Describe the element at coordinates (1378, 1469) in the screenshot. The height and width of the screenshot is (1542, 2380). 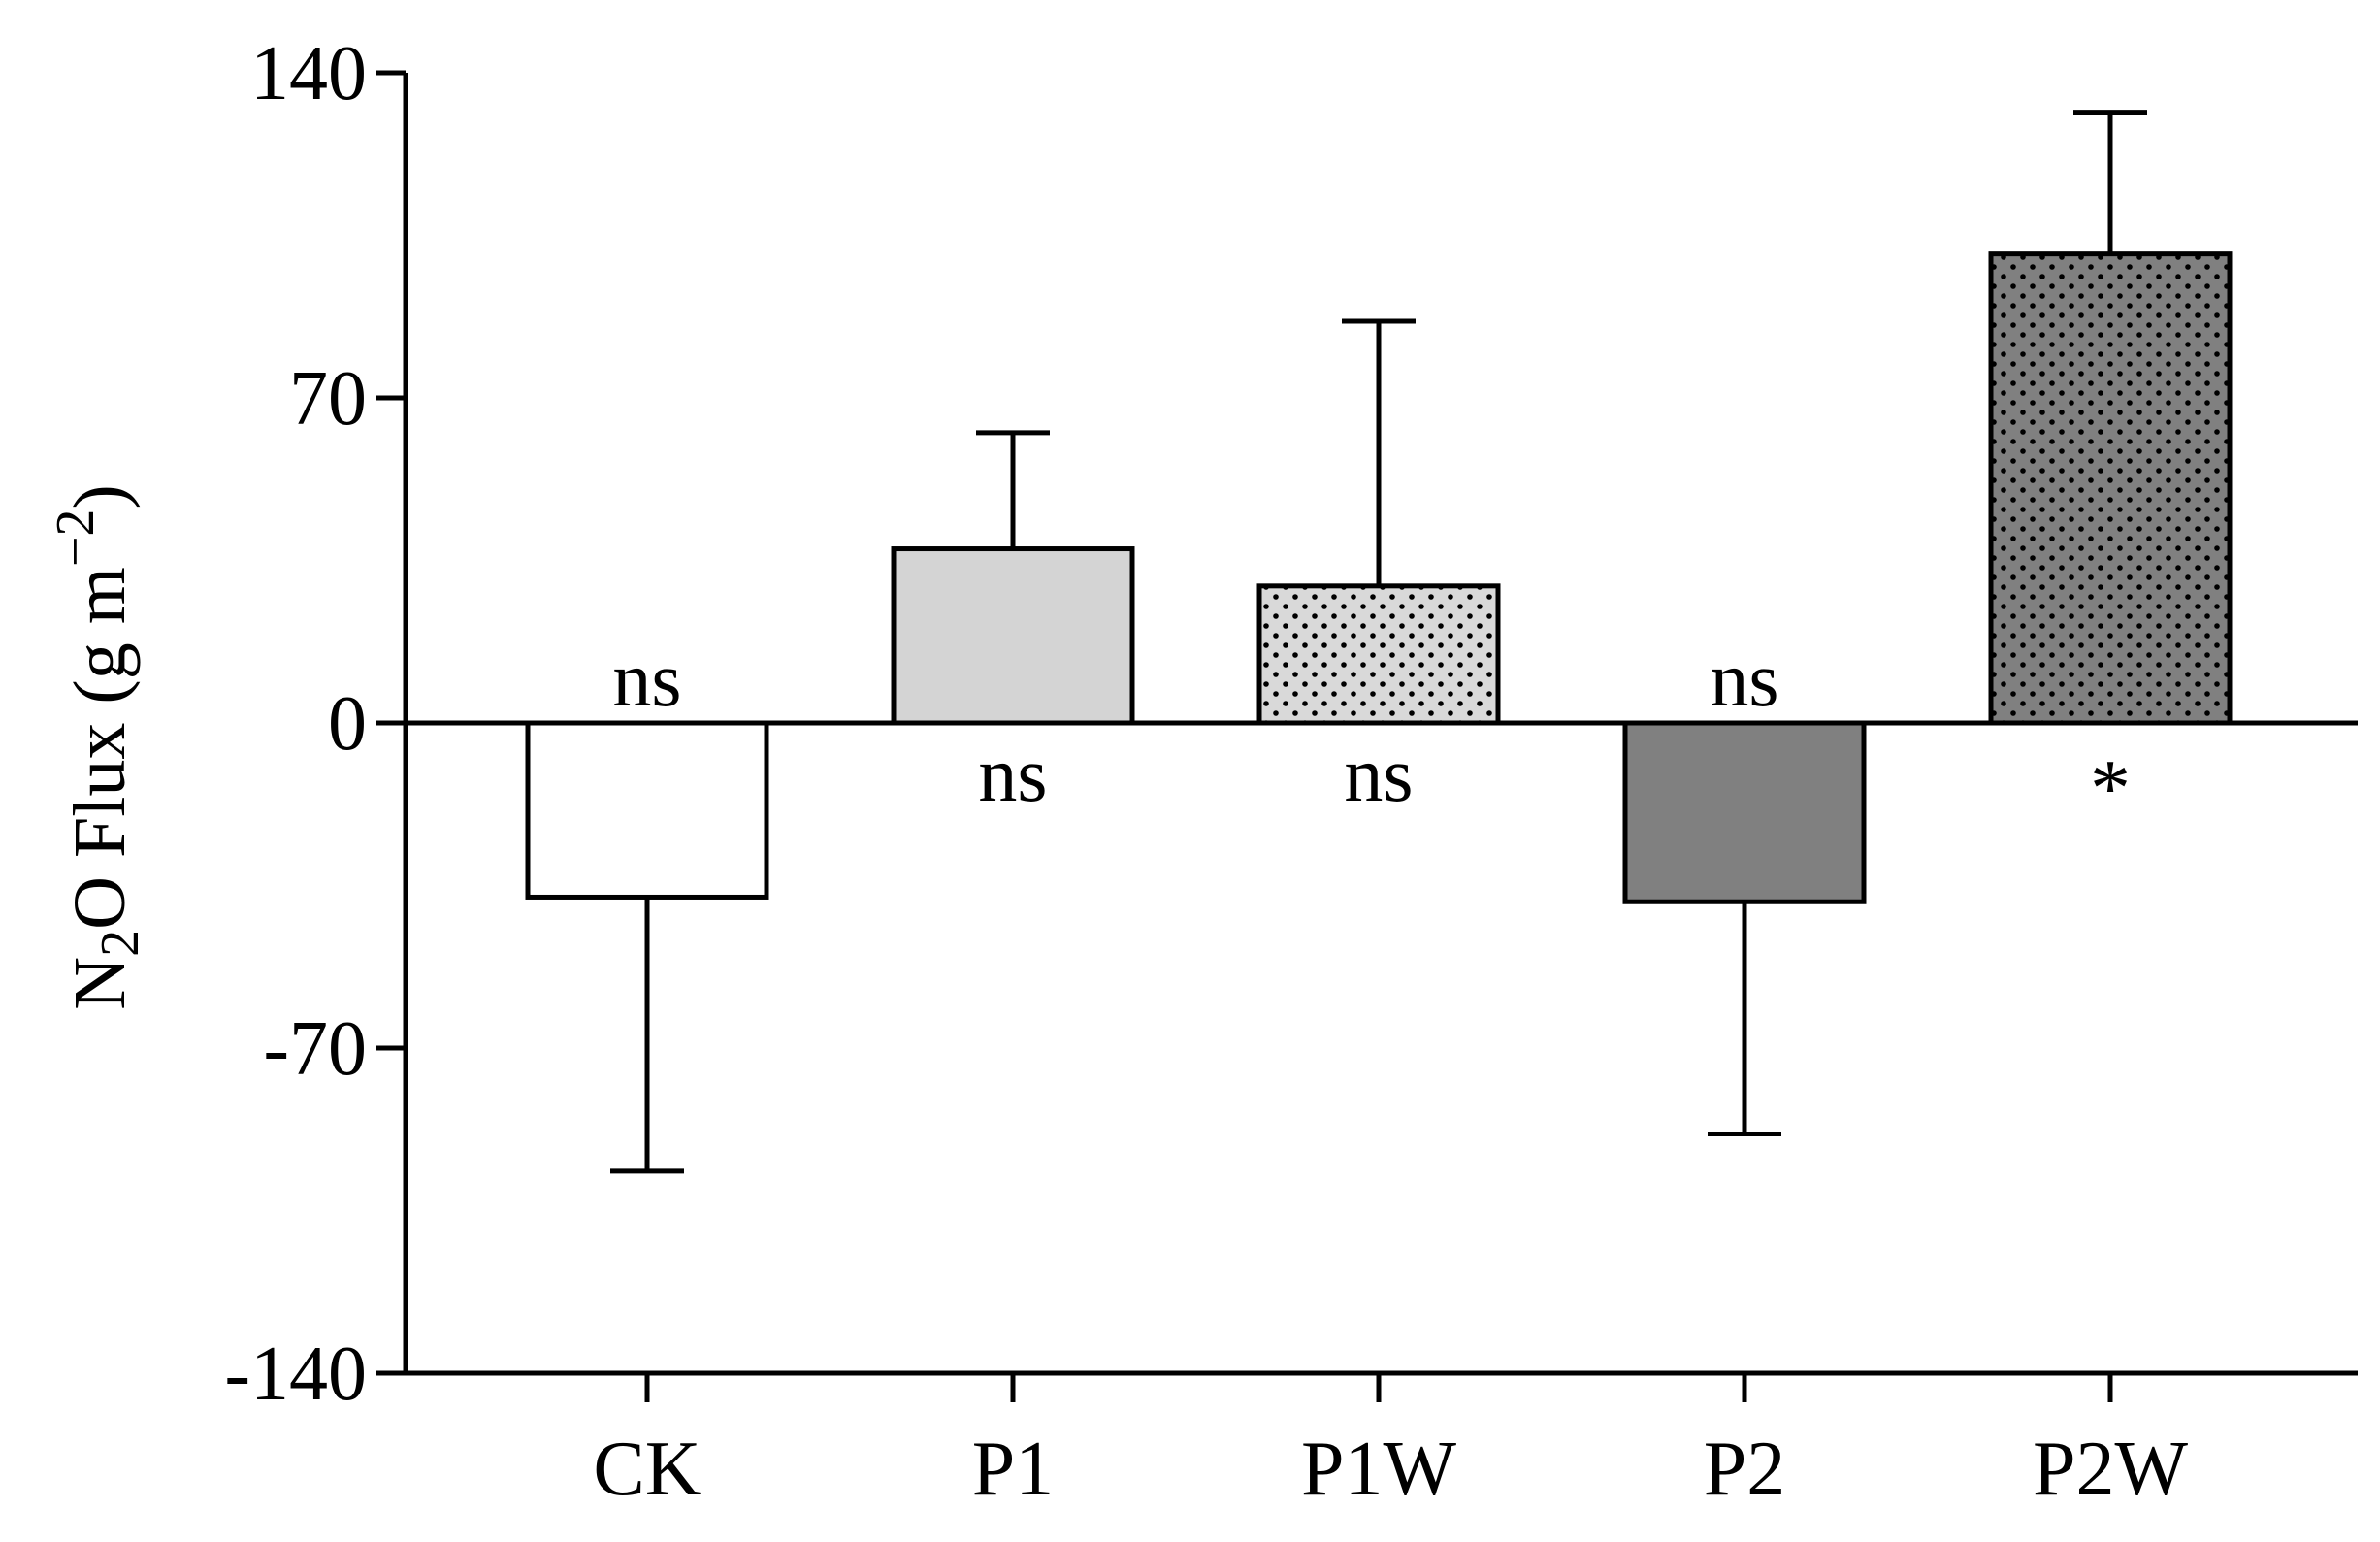
I see `x-tick-label: P1W` at that location.